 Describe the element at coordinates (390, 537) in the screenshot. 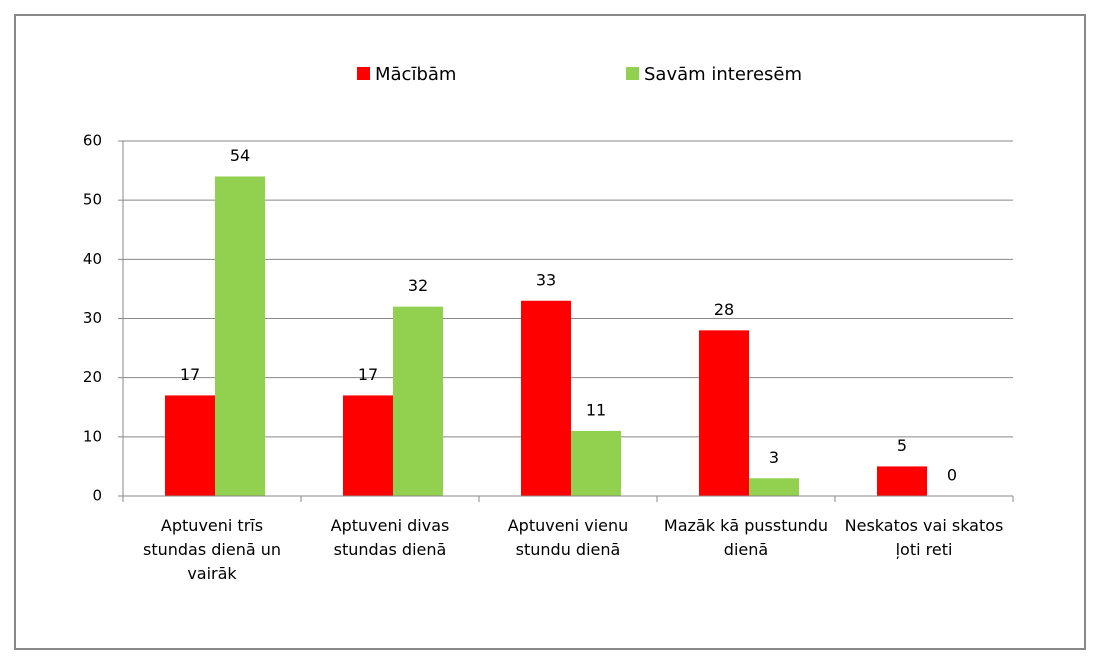

I see `x-tick-label: Aptuveni divas stundas dienā` at that location.